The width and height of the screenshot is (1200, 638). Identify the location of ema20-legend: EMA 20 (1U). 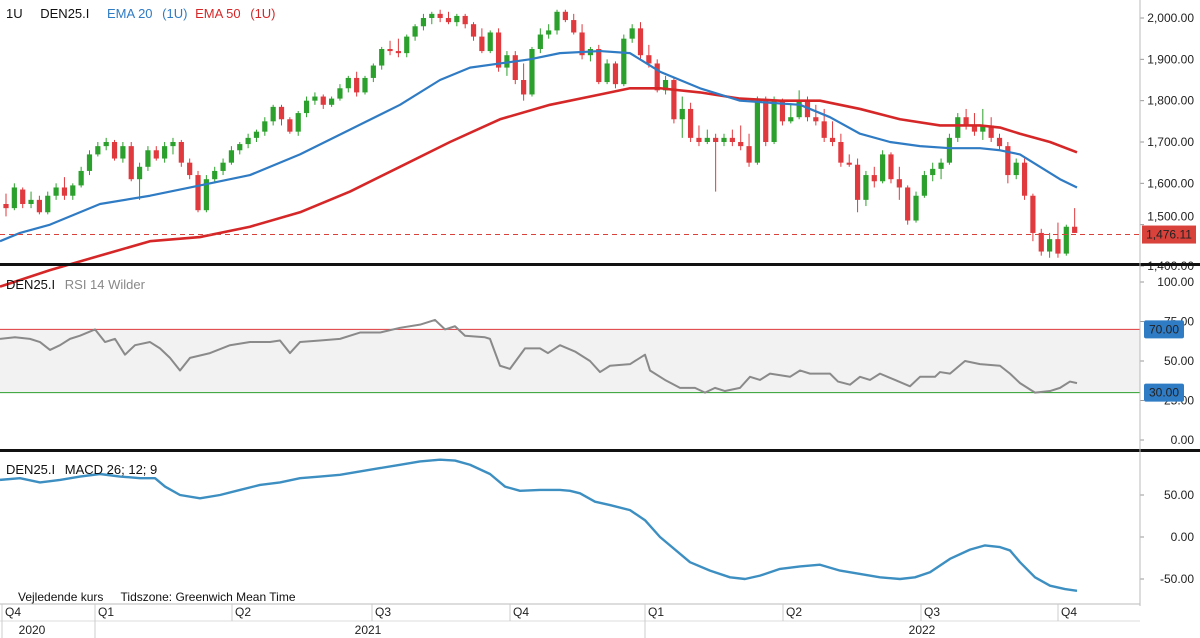
(149, 13).